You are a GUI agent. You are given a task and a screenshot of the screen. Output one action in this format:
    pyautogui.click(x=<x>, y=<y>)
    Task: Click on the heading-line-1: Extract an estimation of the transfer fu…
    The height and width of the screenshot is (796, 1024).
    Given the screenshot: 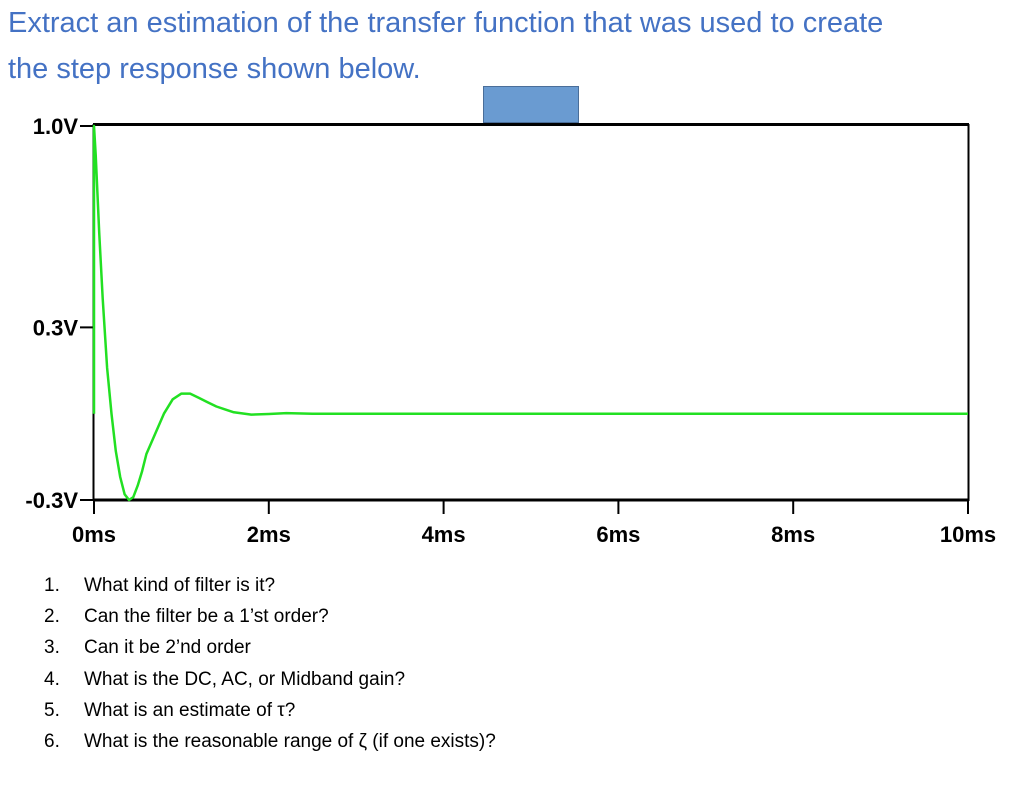 What is the action you would take?
    pyautogui.click(x=446, y=23)
    